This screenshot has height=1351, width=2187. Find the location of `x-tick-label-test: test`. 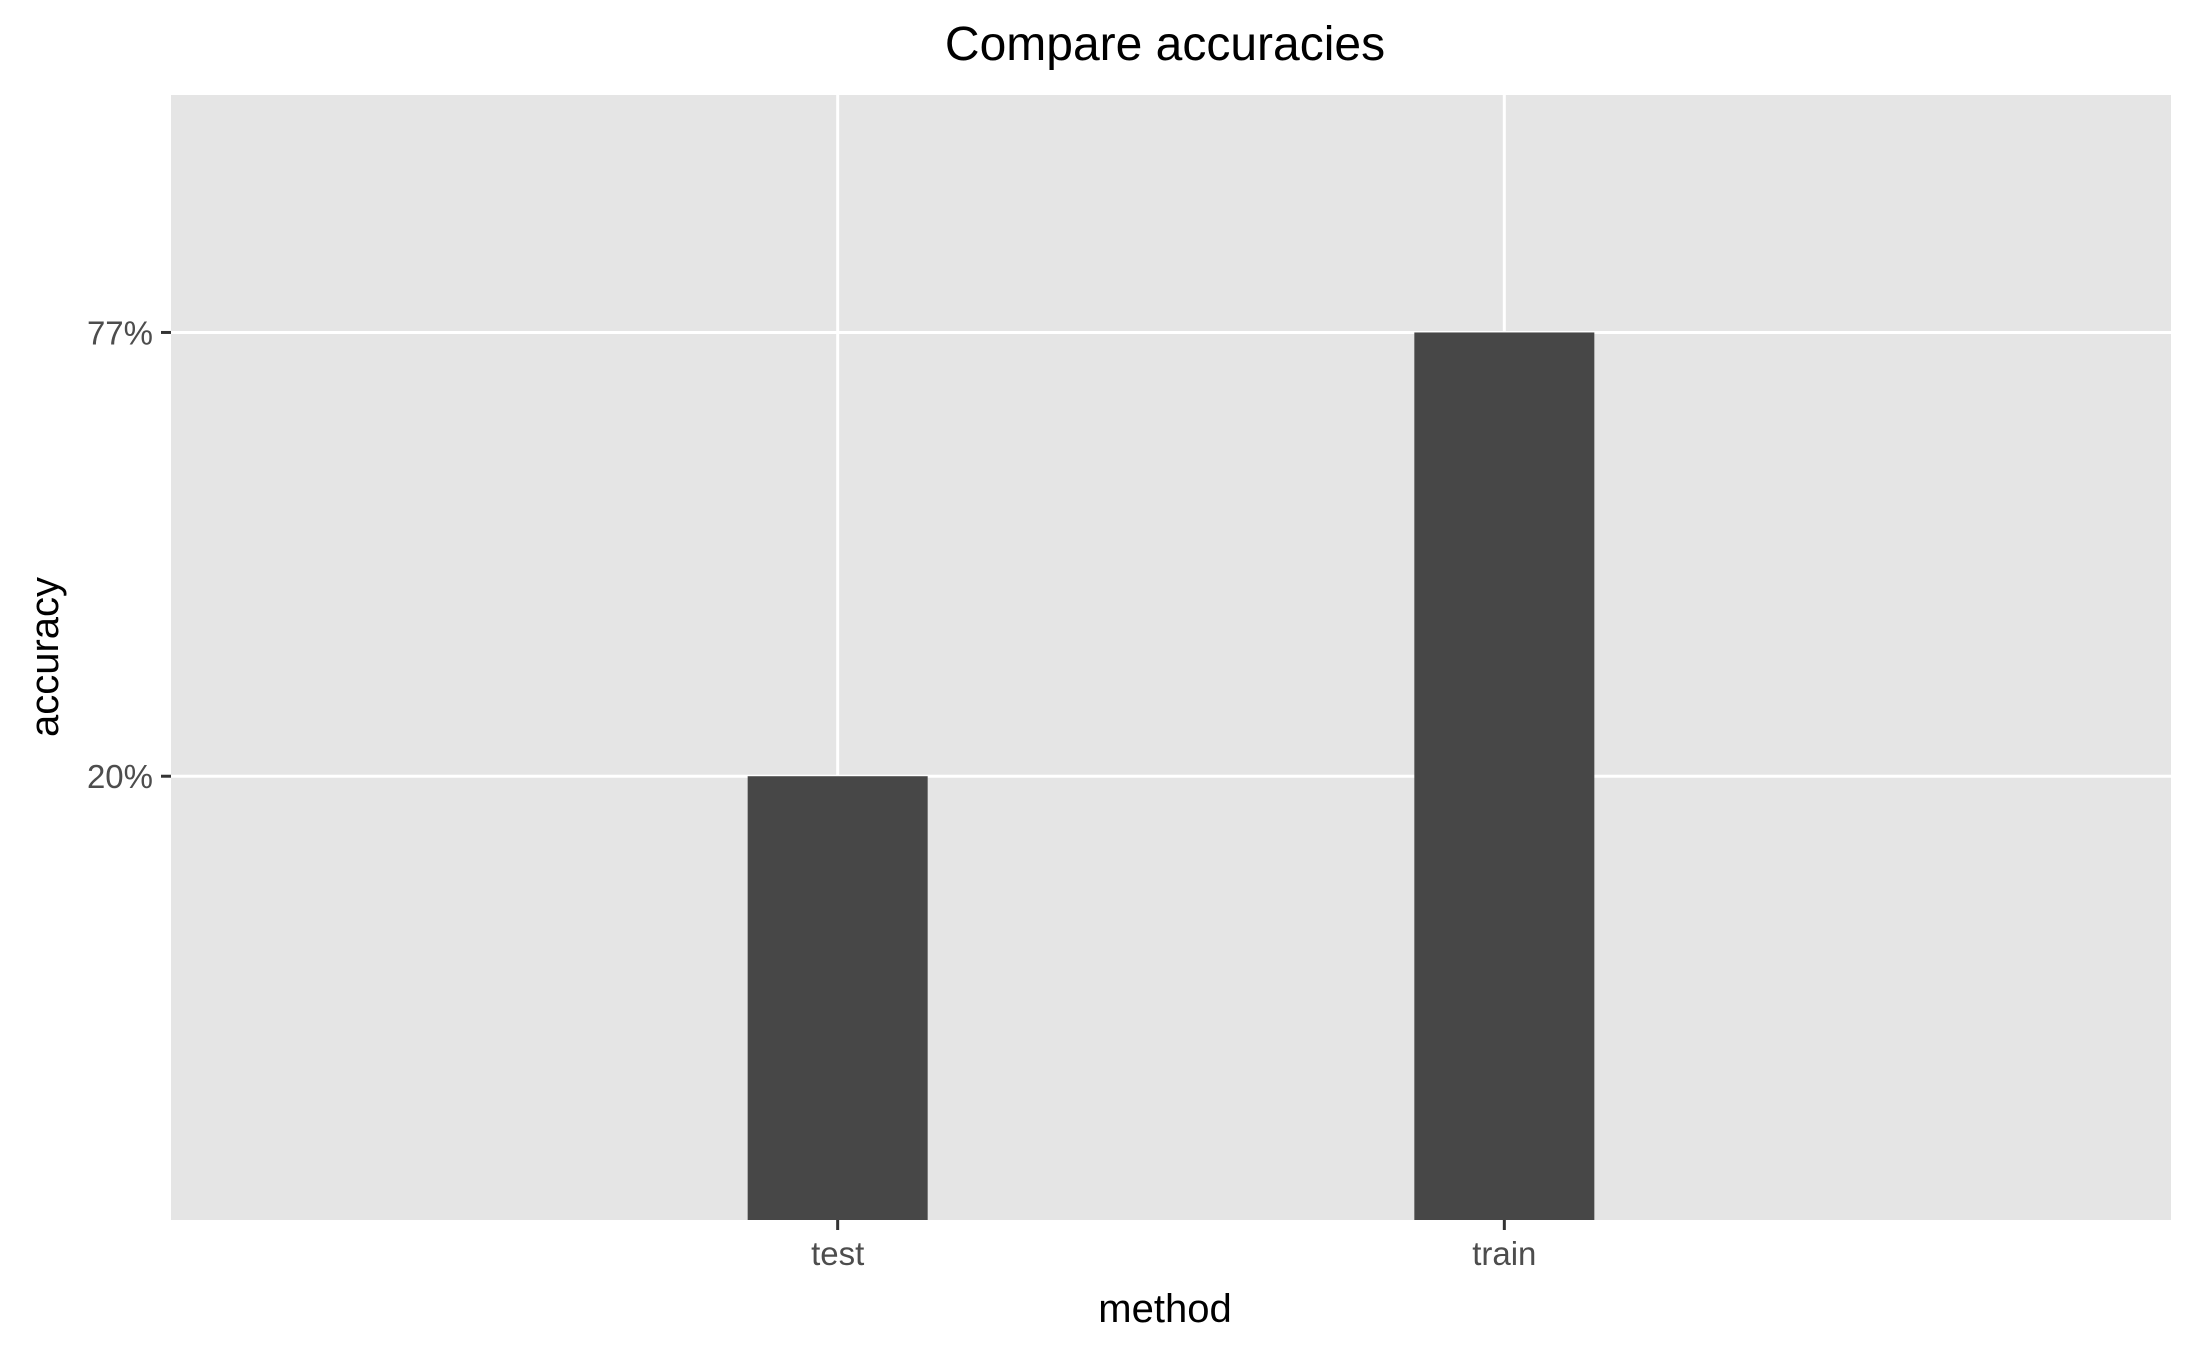

x-tick-label-test: test is located at coordinates (837, 1253).